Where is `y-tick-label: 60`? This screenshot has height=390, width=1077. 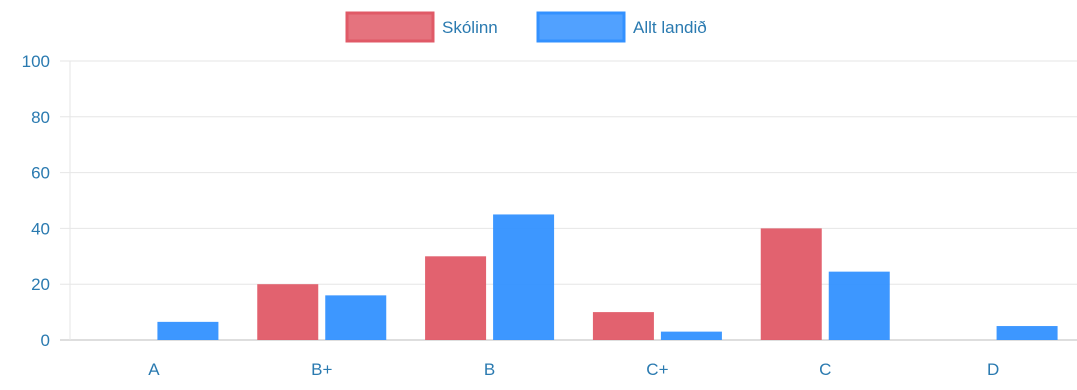 y-tick-label: 60 is located at coordinates (40, 173).